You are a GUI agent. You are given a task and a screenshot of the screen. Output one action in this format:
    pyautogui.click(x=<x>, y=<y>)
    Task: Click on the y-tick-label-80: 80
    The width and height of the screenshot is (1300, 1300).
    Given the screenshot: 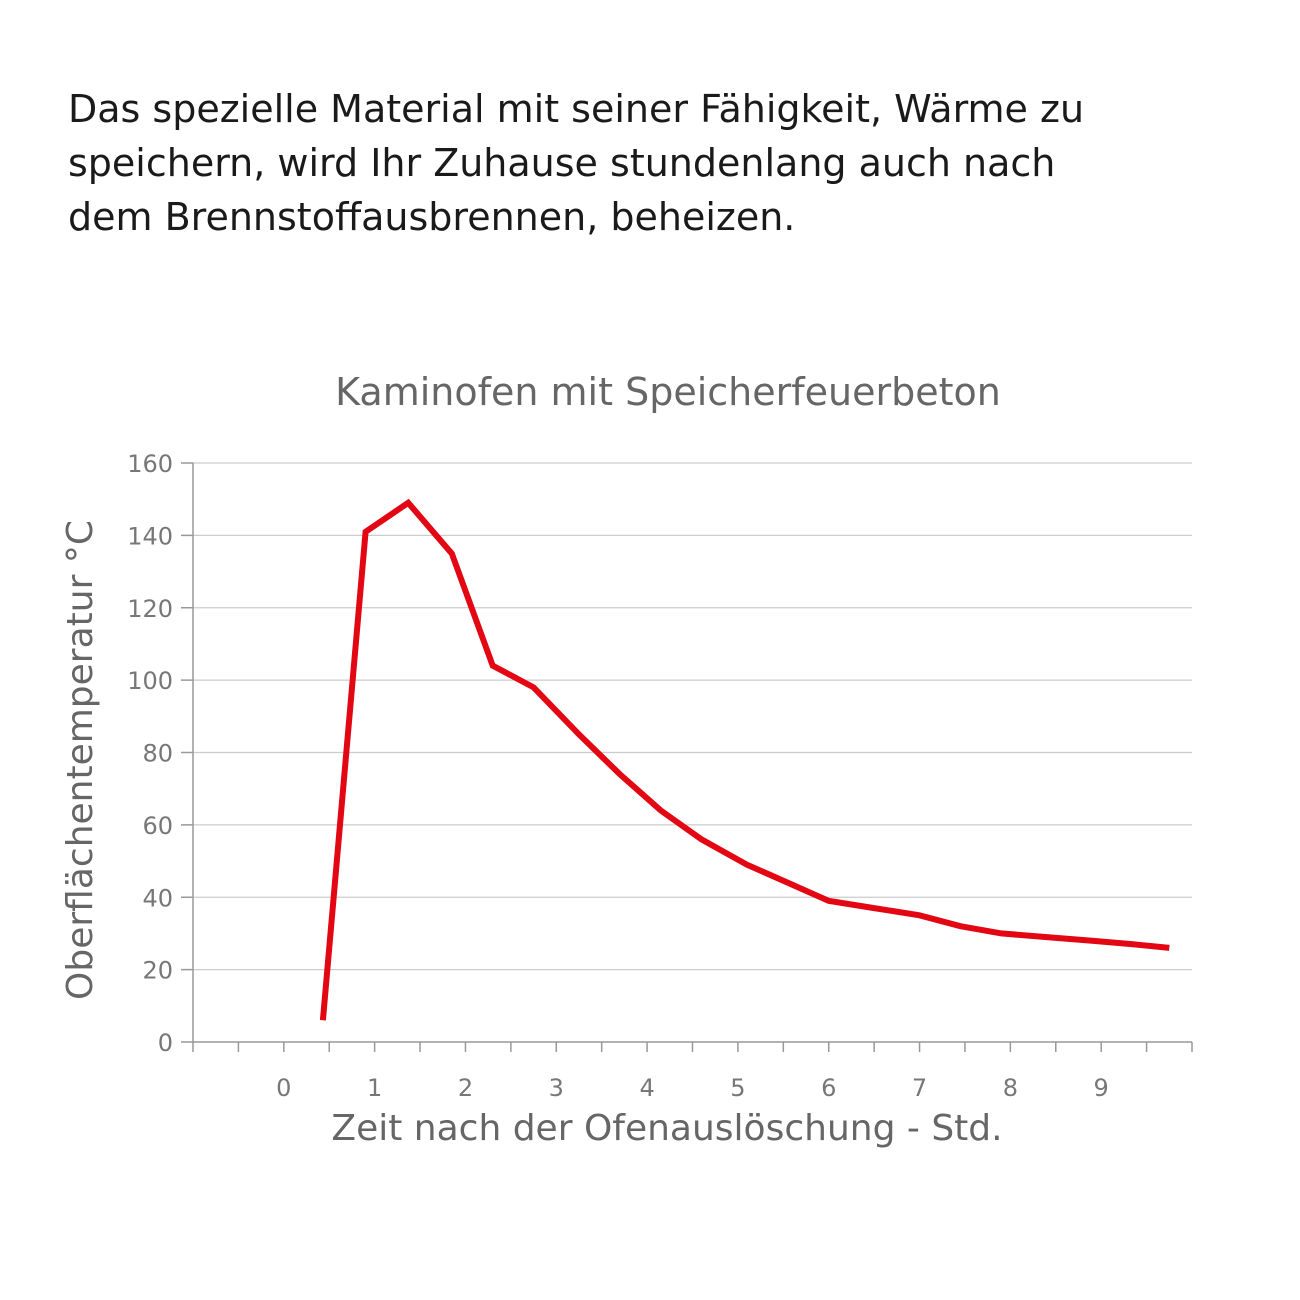 What is the action you would take?
    pyautogui.click(x=157, y=754)
    